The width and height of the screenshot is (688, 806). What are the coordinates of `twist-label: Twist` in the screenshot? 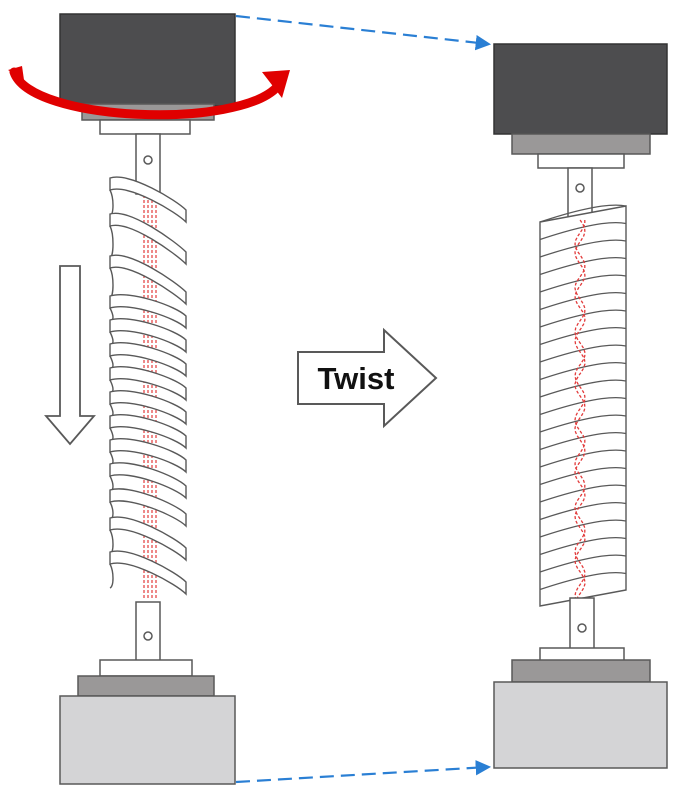 It's located at (356, 378).